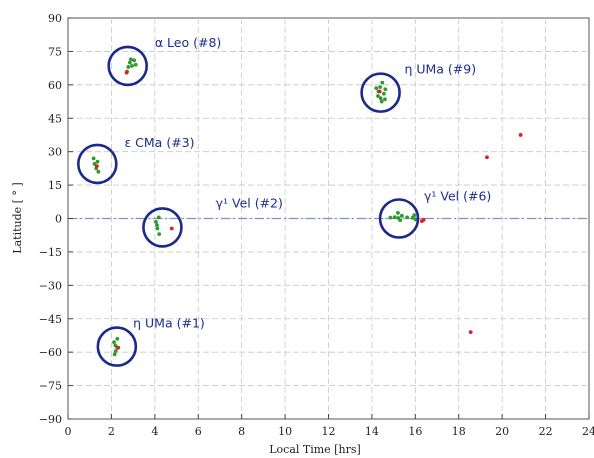 This screenshot has width=594, height=458. What do you see at coordinates (50, 252) in the screenshot?
I see `y-tick-label: −15` at bounding box center [50, 252].